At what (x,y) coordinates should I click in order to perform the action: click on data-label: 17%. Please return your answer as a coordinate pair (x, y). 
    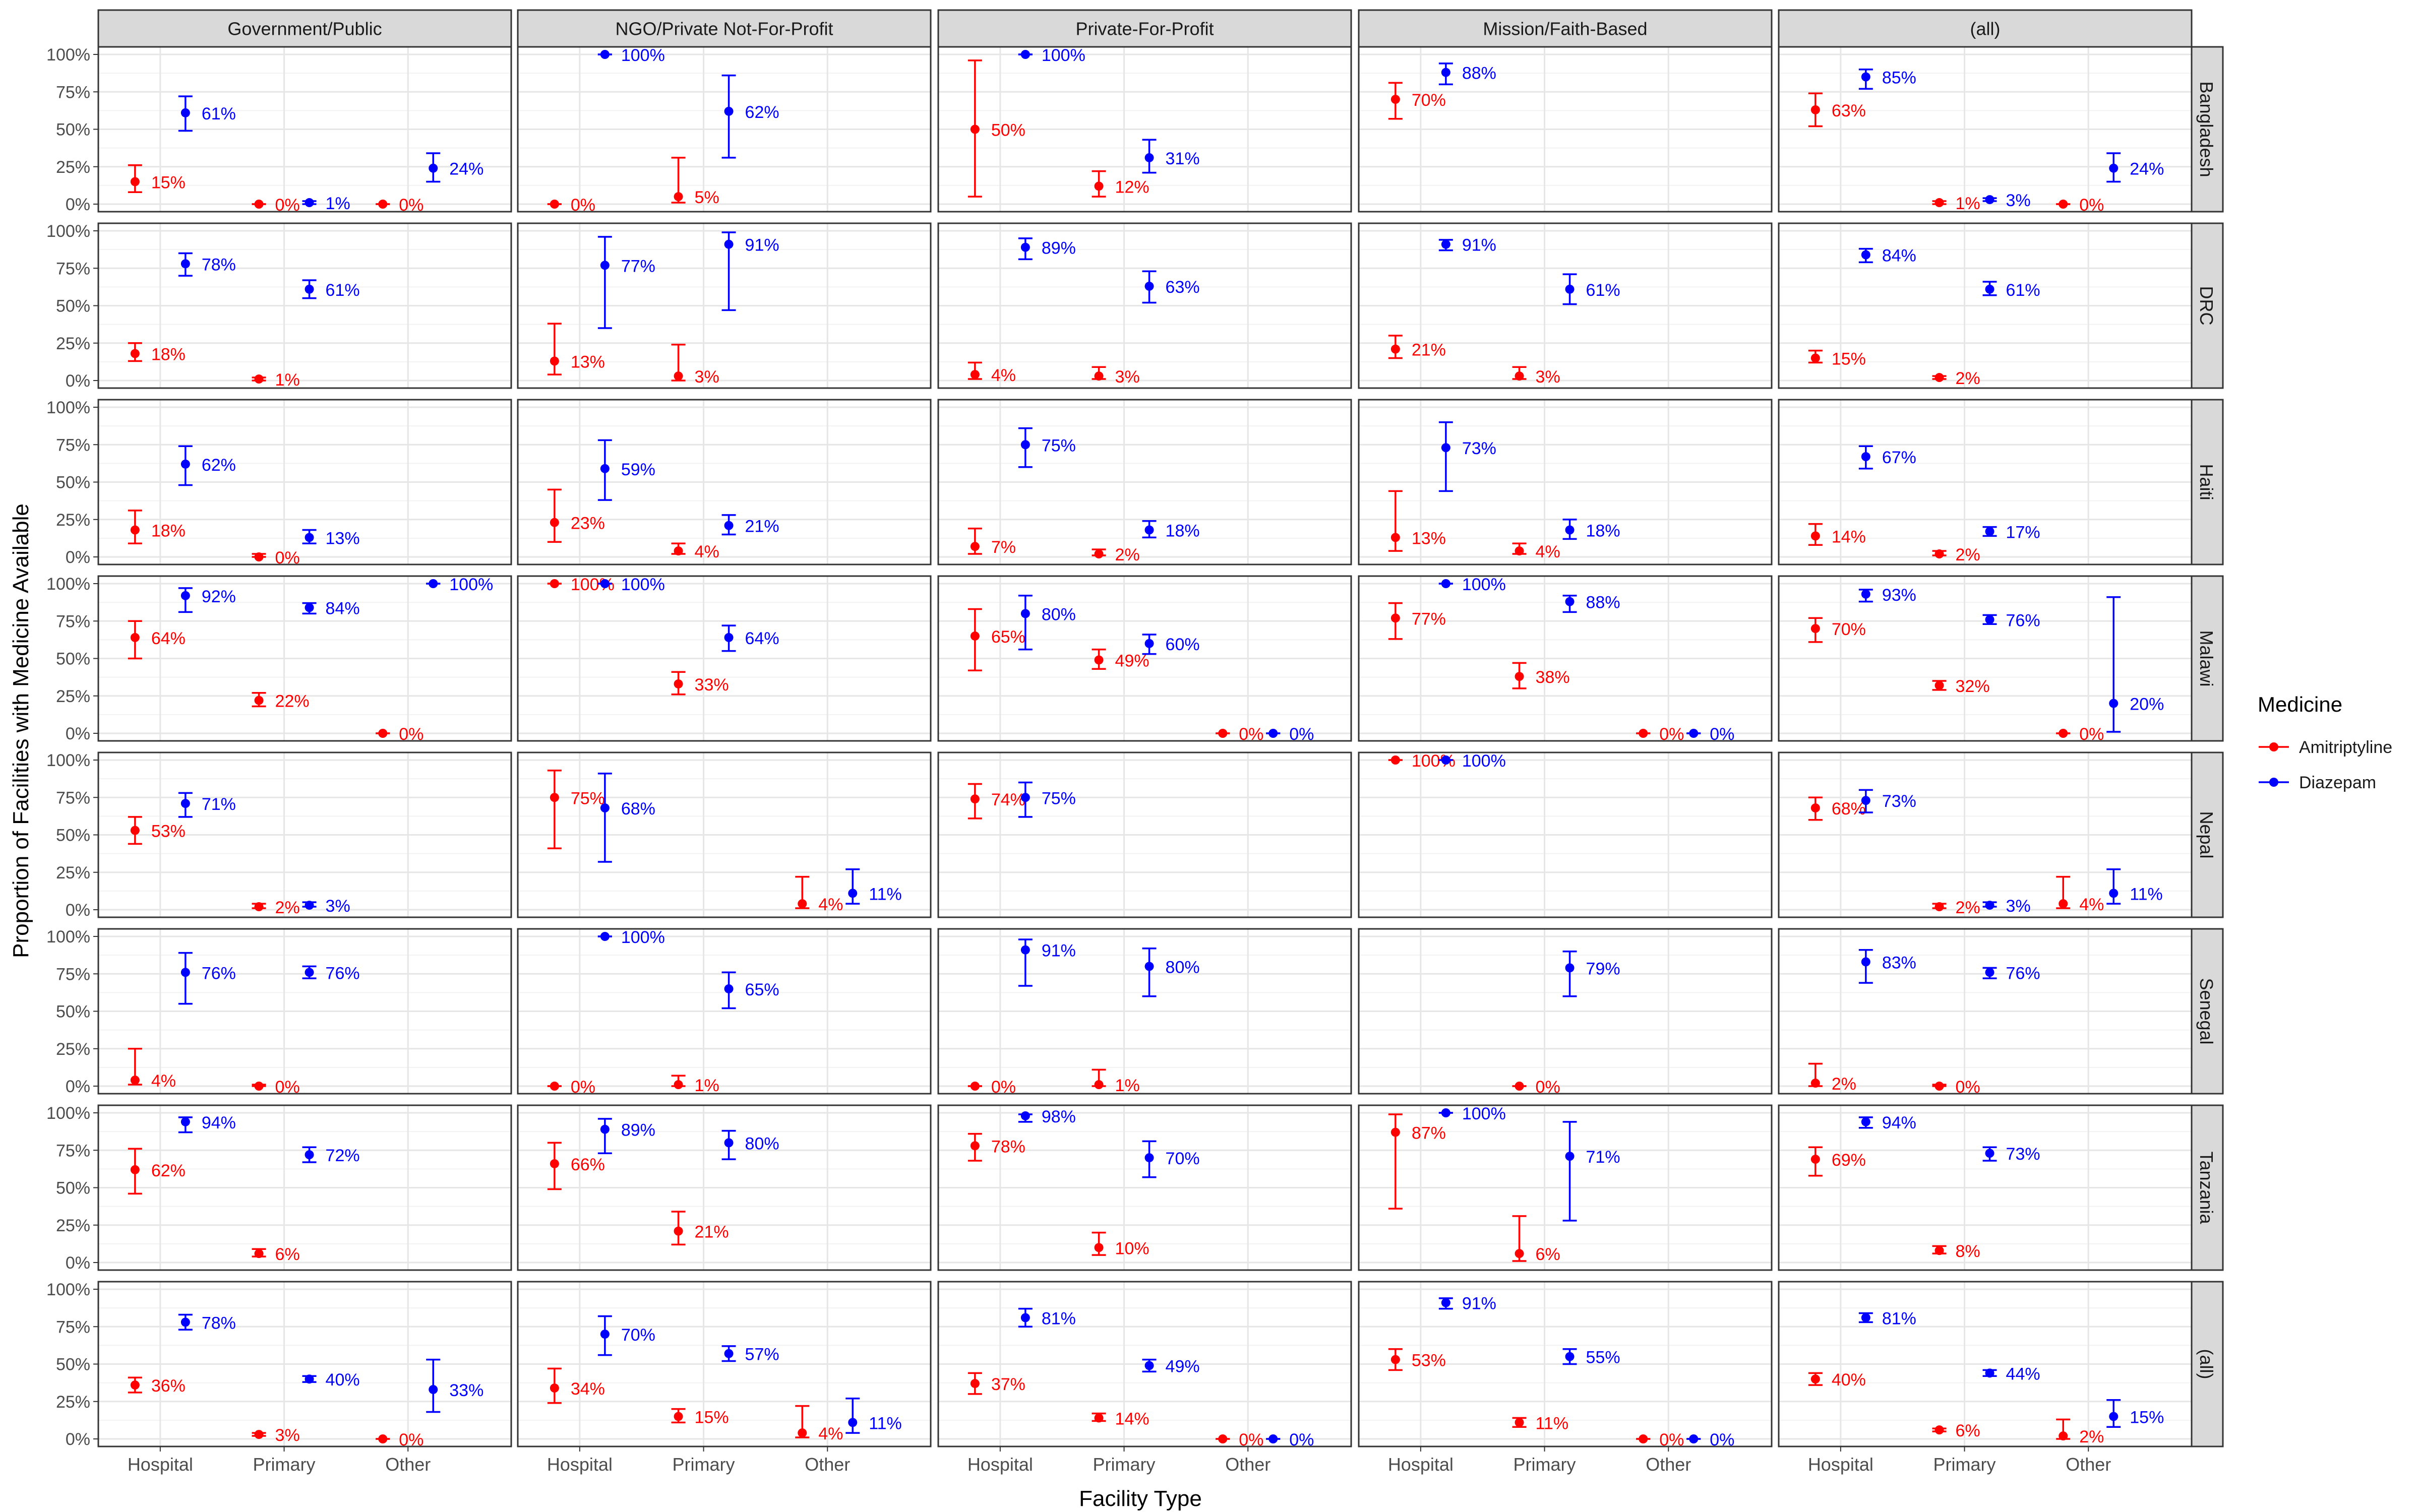
    Looking at the image, I should click on (2023, 532).